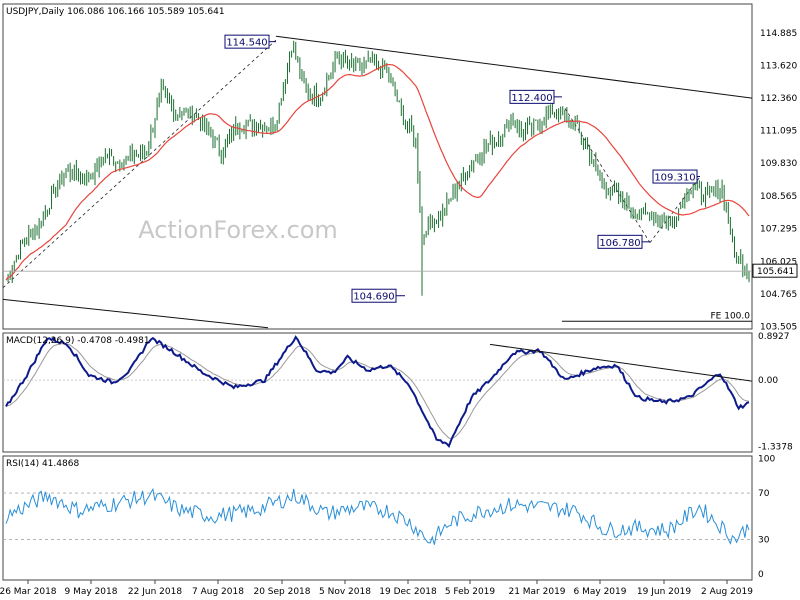 The height and width of the screenshot is (600, 800). What do you see at coordinates (238, 230) in the screenshot?
I see `watermark-text: ActionForex.com` at bounding box center [238, 230].